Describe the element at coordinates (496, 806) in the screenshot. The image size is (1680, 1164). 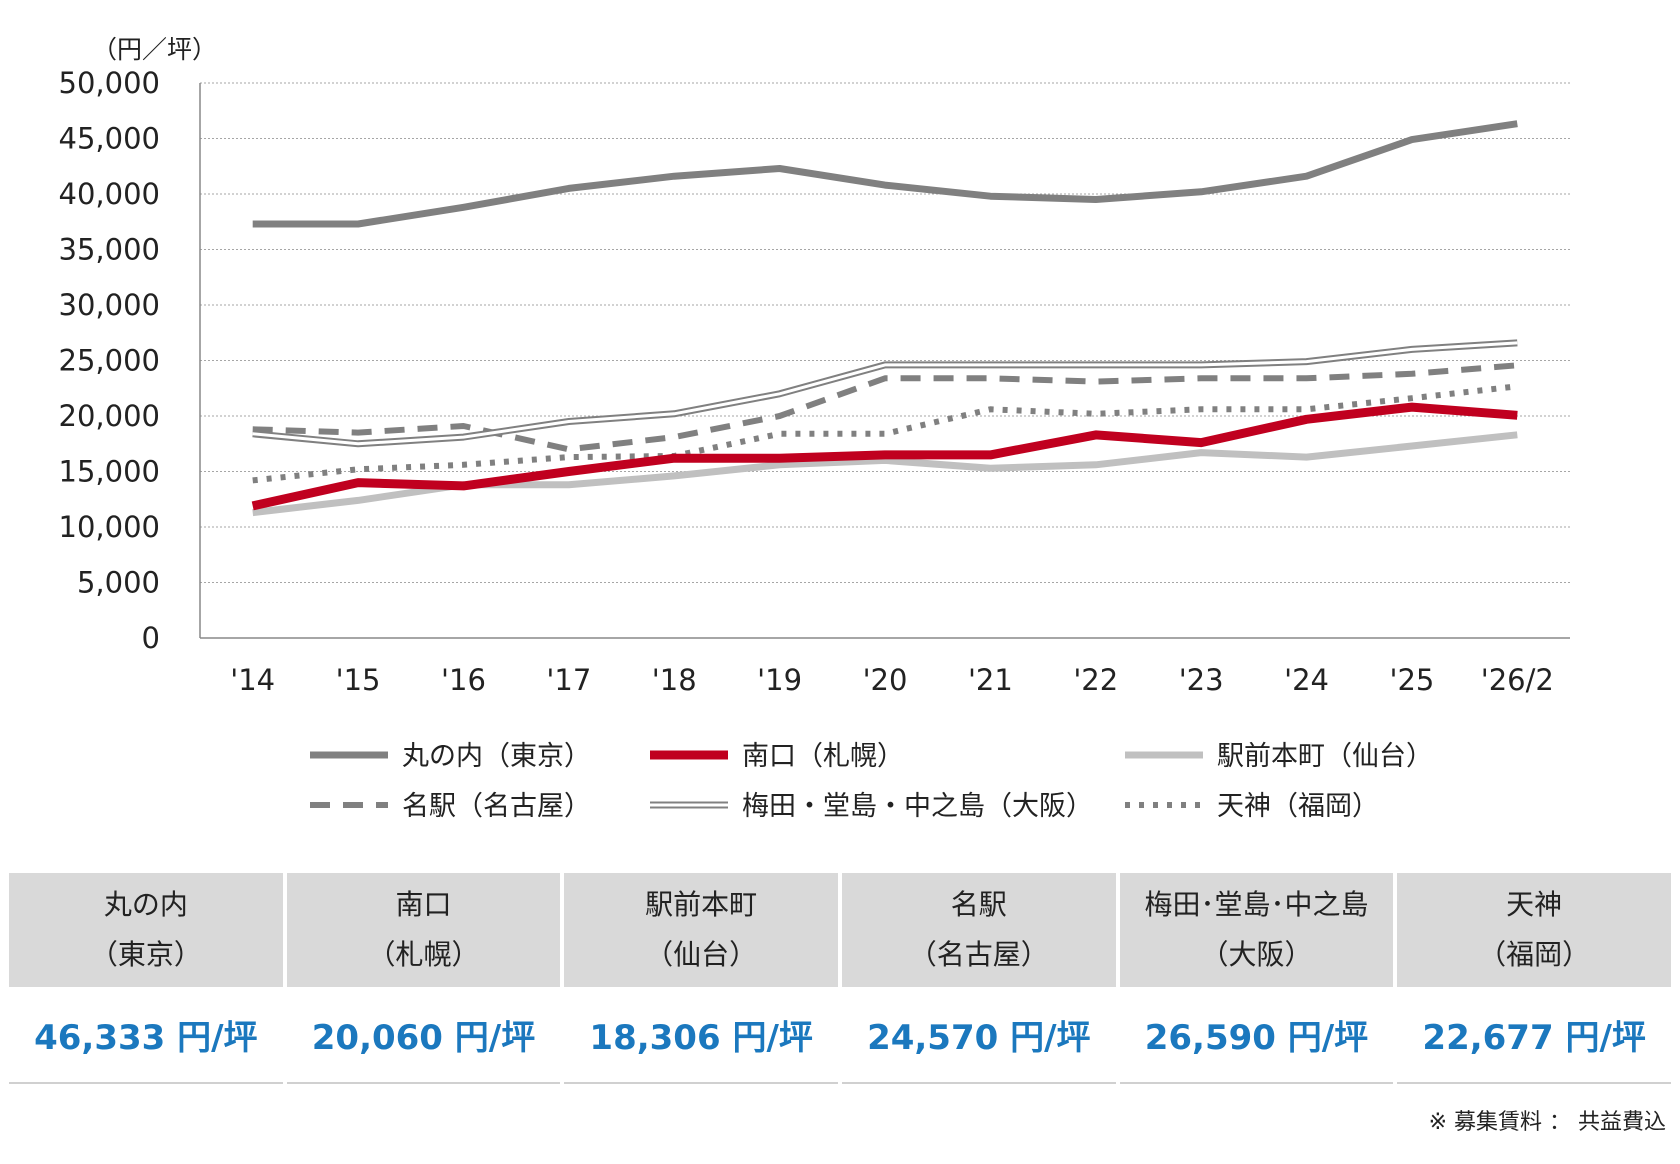
I see `legend-label: 名駅（名古屋）` at that location.